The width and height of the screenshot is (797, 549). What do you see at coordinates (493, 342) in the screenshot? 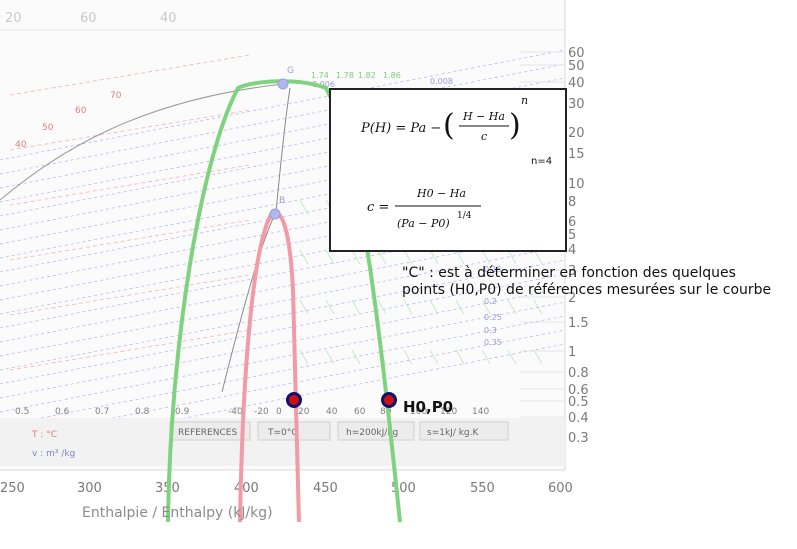
I see `volume-right-label: 0.35` at bounding box center [493, 342].